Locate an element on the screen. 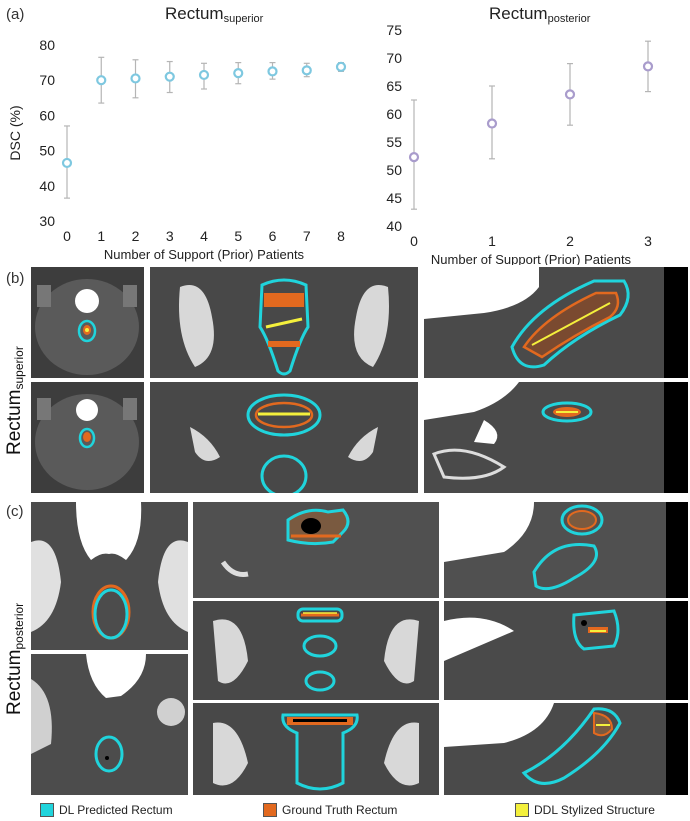 The height and width of the screenshot is (821, 690). x-tick-label: 5 is located at coordinates (238, 236).